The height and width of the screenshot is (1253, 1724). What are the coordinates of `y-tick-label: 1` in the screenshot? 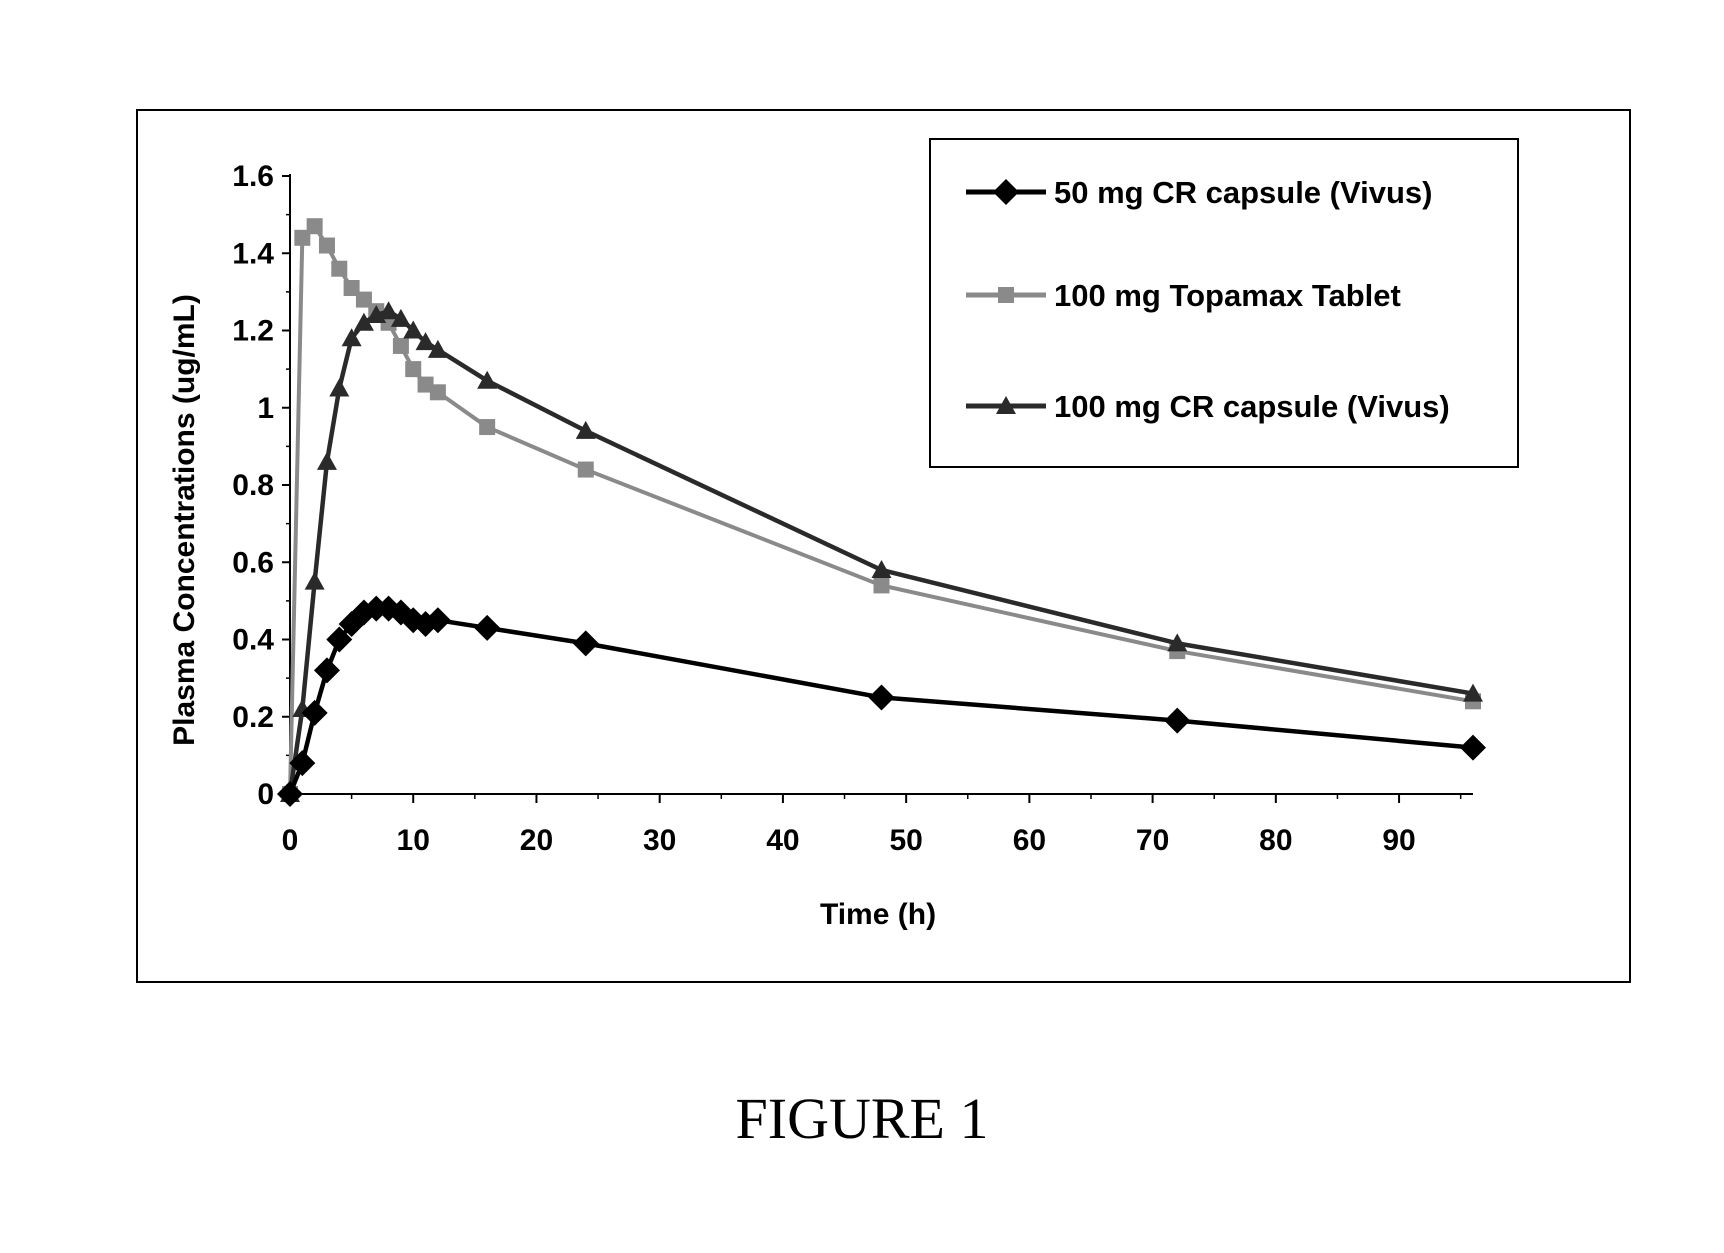 It's located at (265, 408).